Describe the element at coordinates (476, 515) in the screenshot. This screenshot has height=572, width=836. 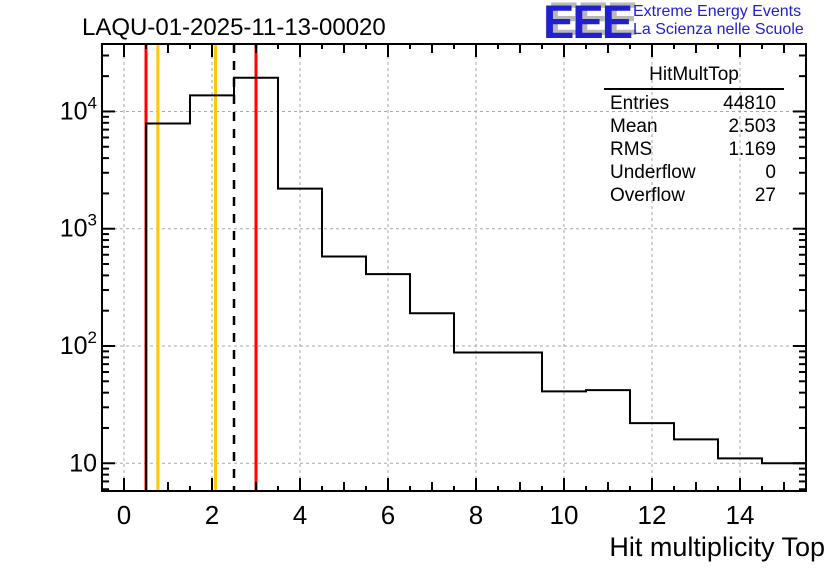
I see `x-tick-label: 8` at that location.